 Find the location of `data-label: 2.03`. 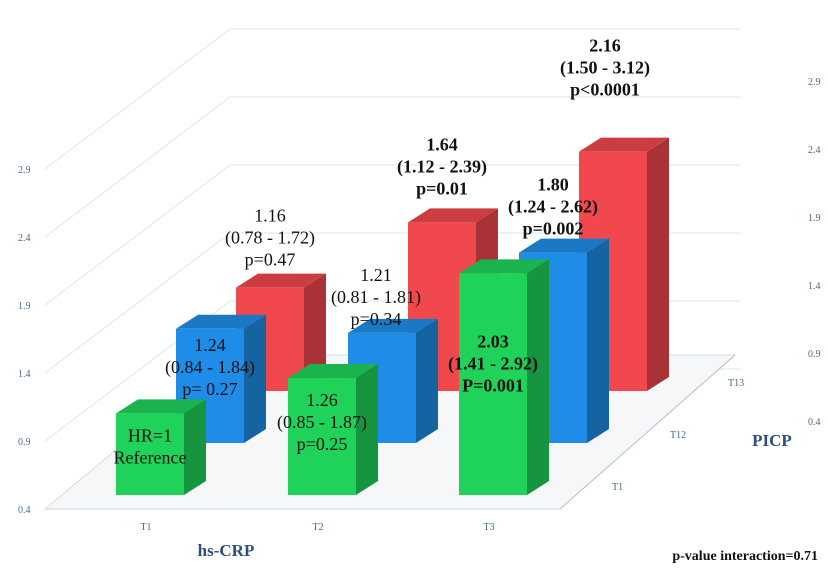

data-label: 2.03 is located at coordinates (493, 341).